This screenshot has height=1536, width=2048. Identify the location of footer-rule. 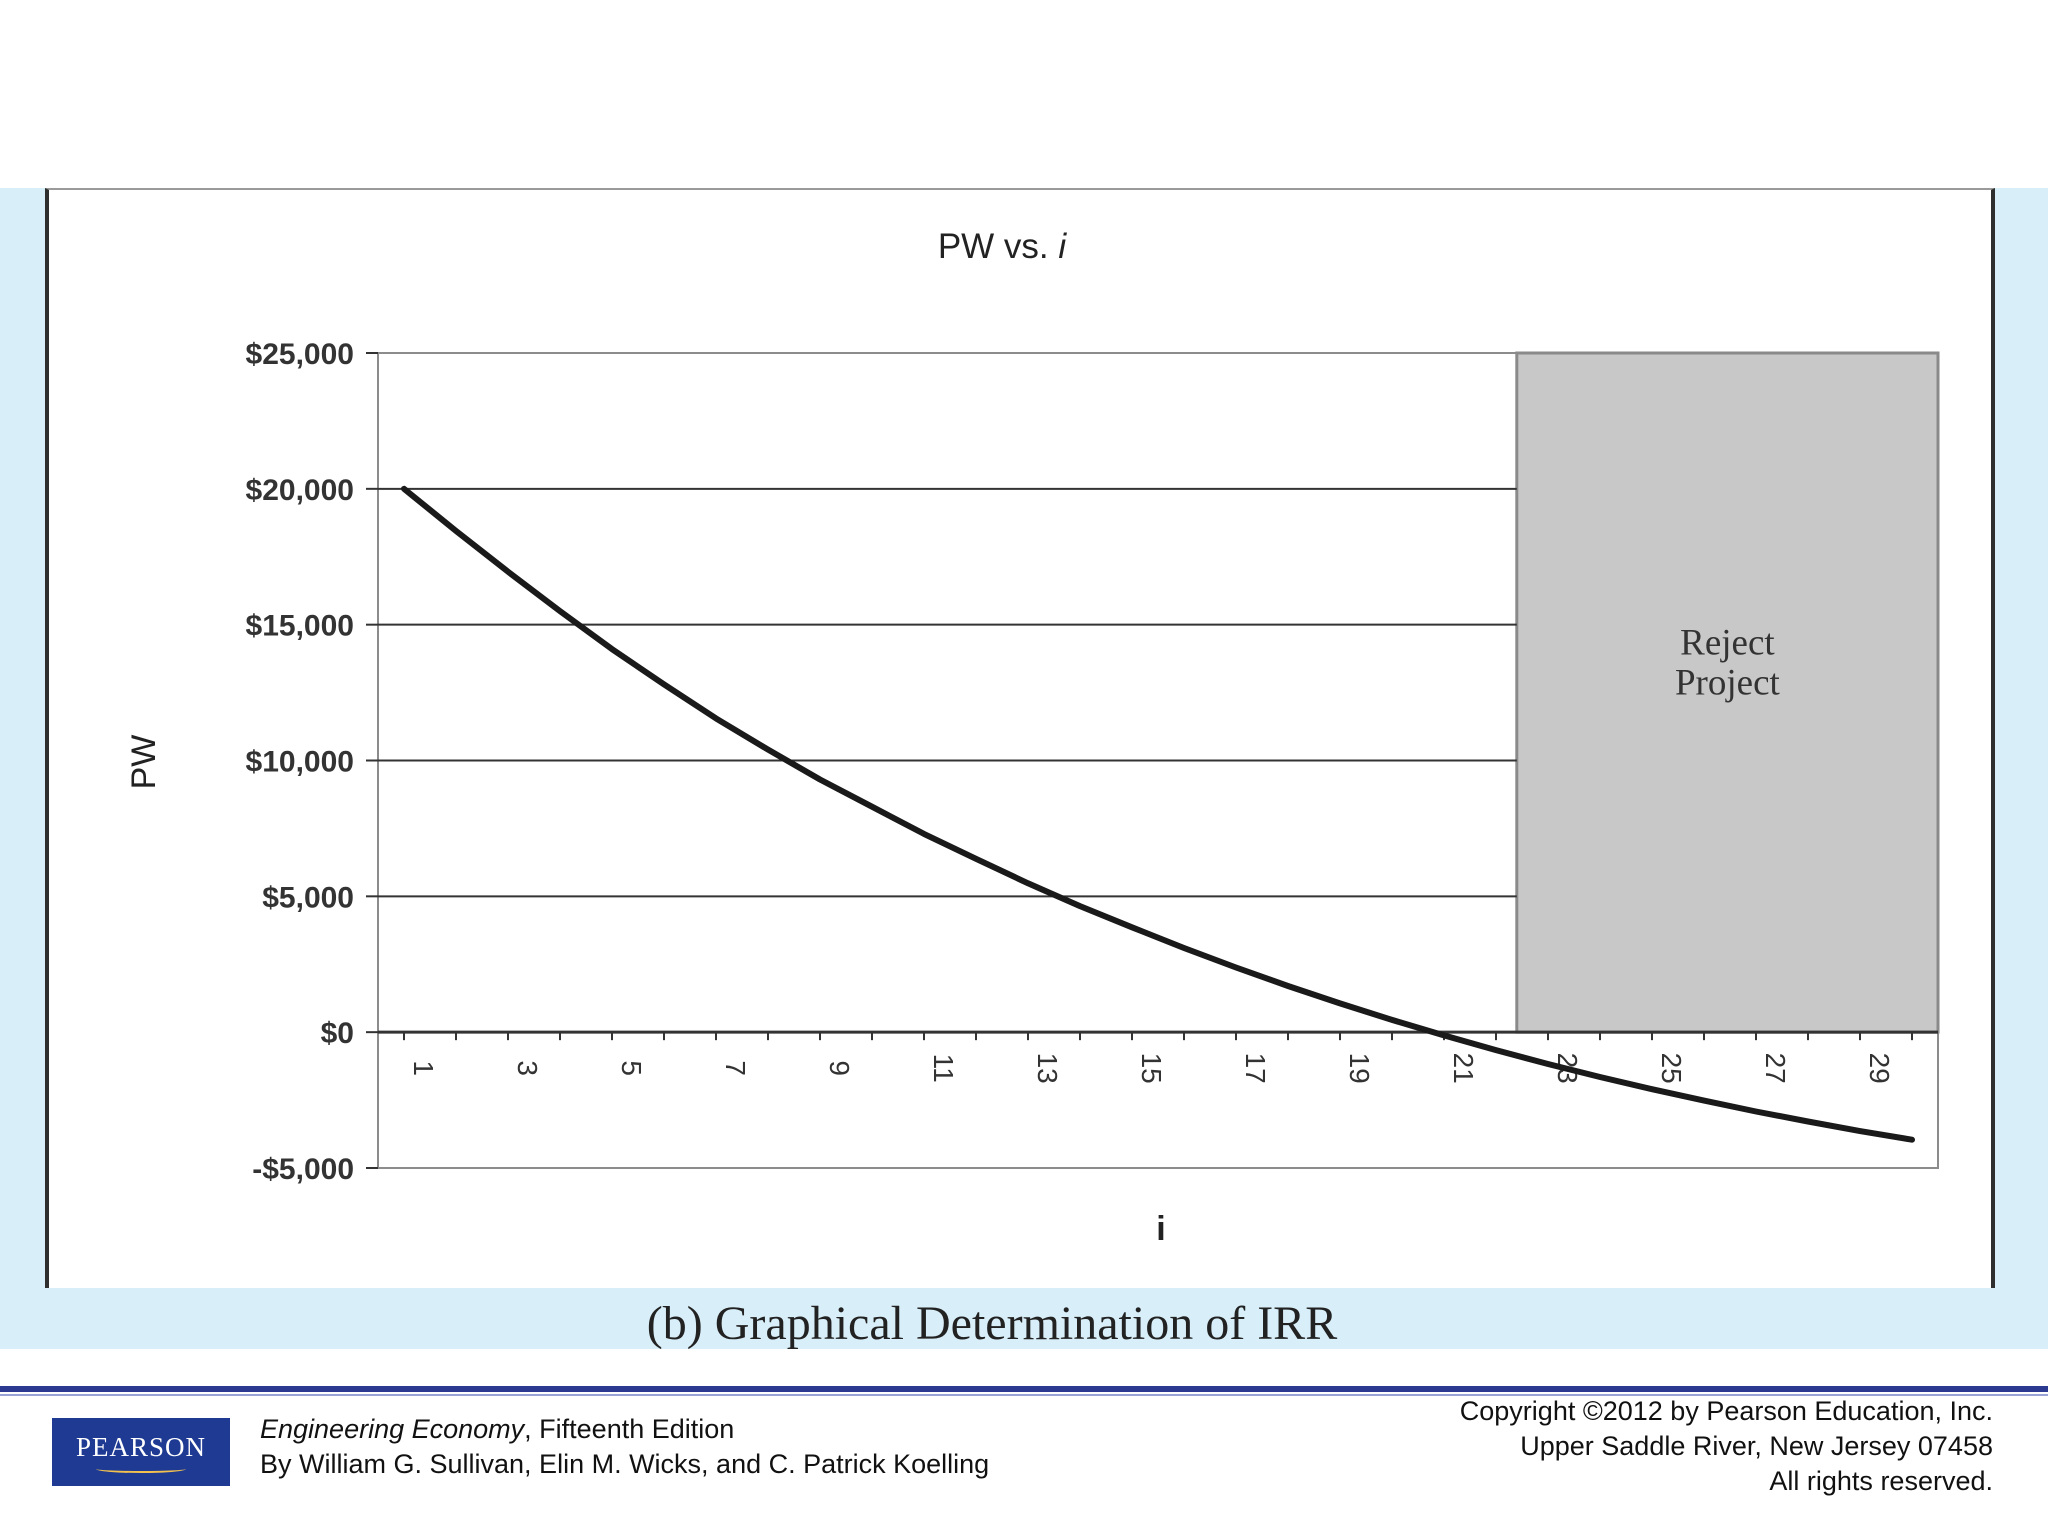
(1024, 1389).